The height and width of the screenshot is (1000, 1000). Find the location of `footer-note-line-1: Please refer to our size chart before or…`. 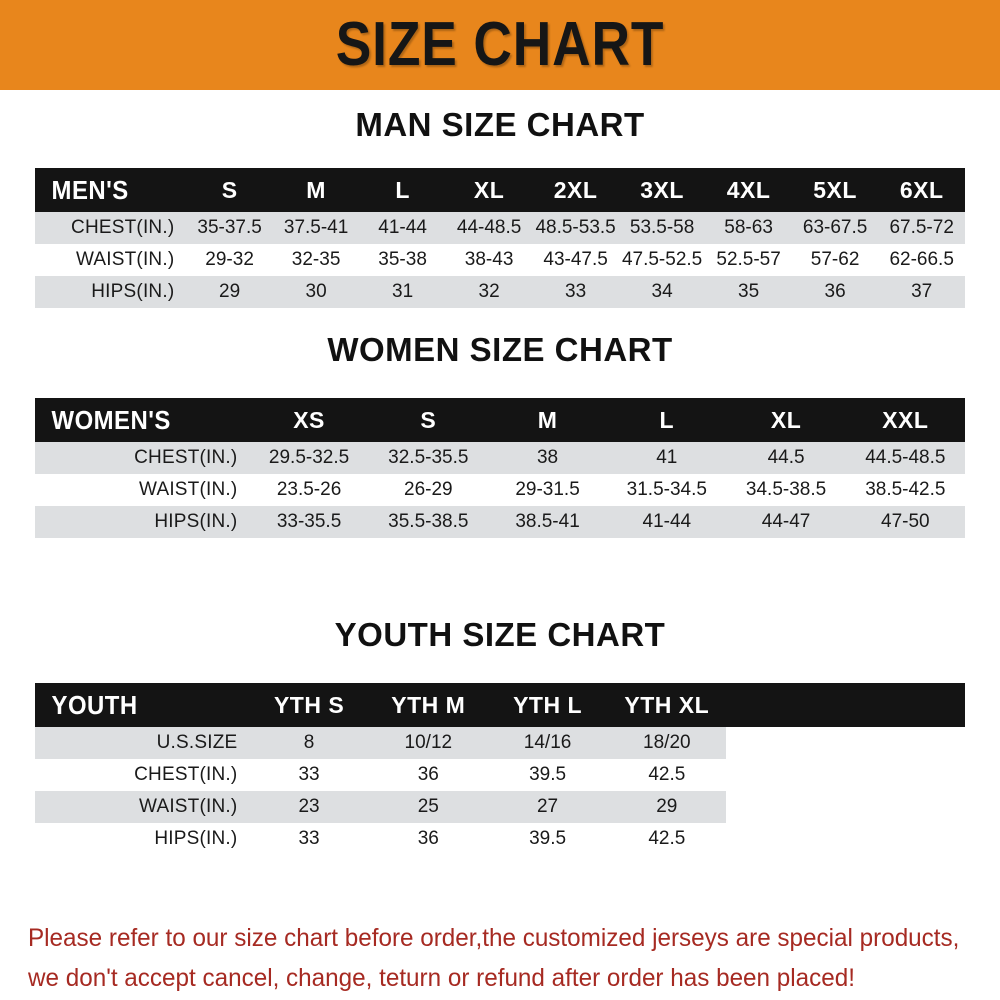

footer-note-line-1: Please refer to our size chart before or… is located at coordinates (494, 938).